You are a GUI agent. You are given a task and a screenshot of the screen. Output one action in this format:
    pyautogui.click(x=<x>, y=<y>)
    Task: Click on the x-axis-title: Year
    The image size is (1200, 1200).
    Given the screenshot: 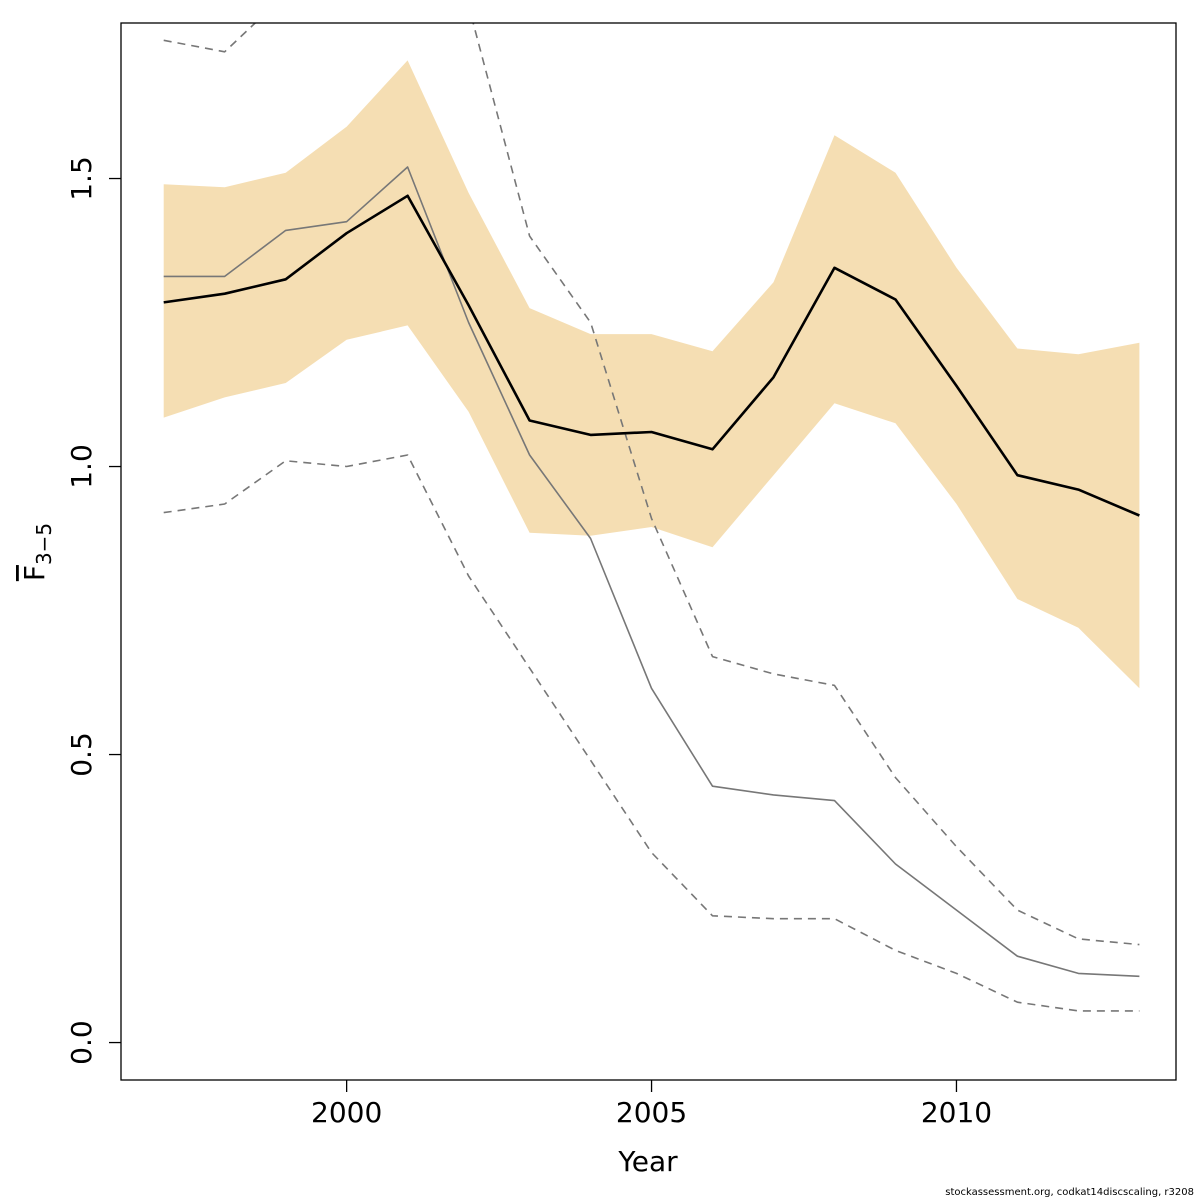 What is the action you would take?
    pyautogui.click(x=647, y=1161)
    